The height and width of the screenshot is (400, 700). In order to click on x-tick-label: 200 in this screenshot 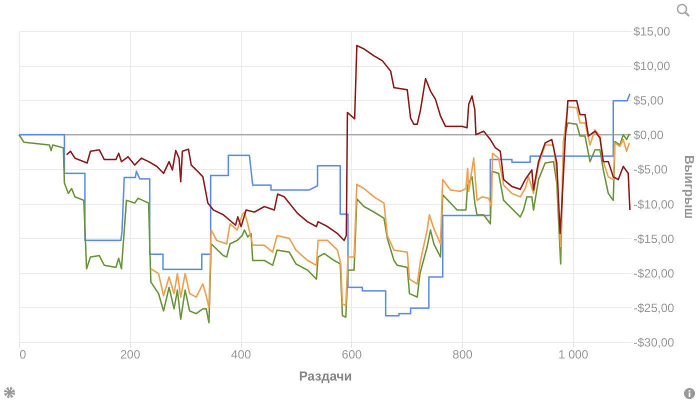, I will do `click(130, 355)`.